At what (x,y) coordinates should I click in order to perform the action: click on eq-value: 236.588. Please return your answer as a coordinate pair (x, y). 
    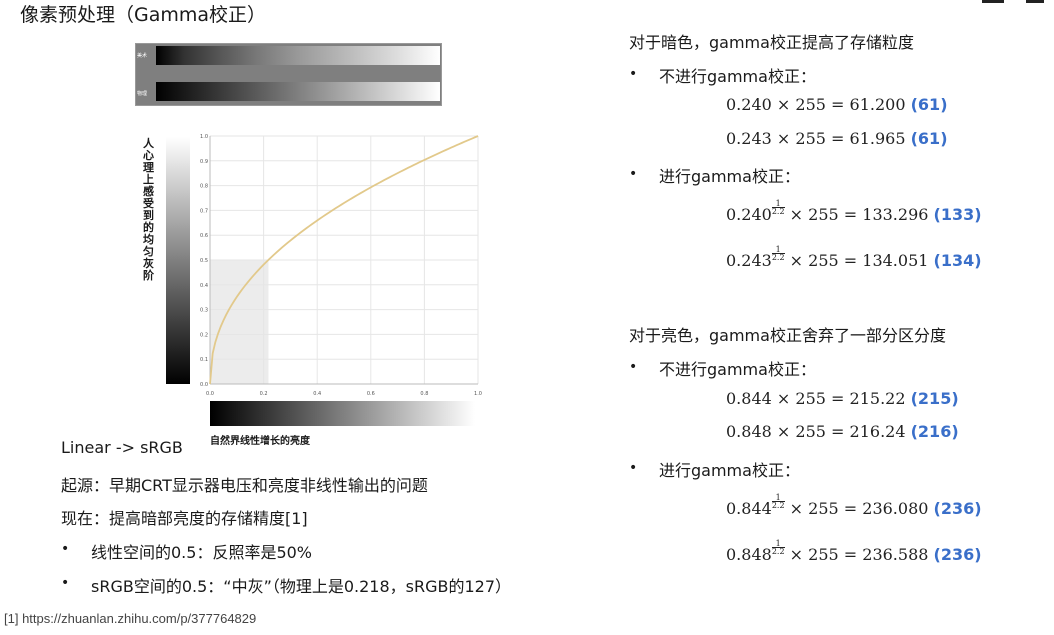
    Looking at the image, I should click on (895, 554).